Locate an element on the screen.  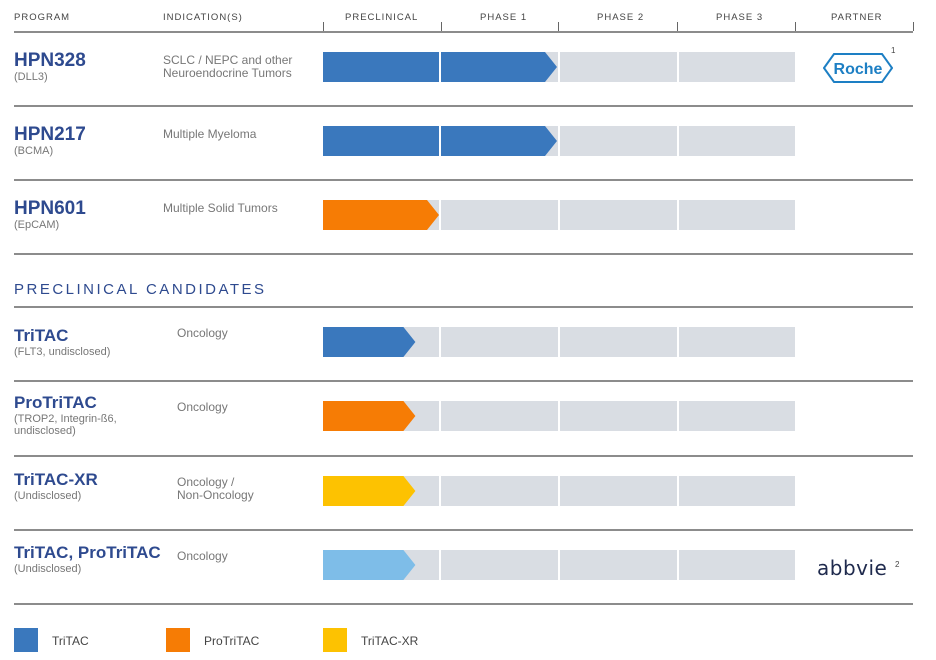
header-preclinical: PRECLINICAL is located at coordinates (382, 17).